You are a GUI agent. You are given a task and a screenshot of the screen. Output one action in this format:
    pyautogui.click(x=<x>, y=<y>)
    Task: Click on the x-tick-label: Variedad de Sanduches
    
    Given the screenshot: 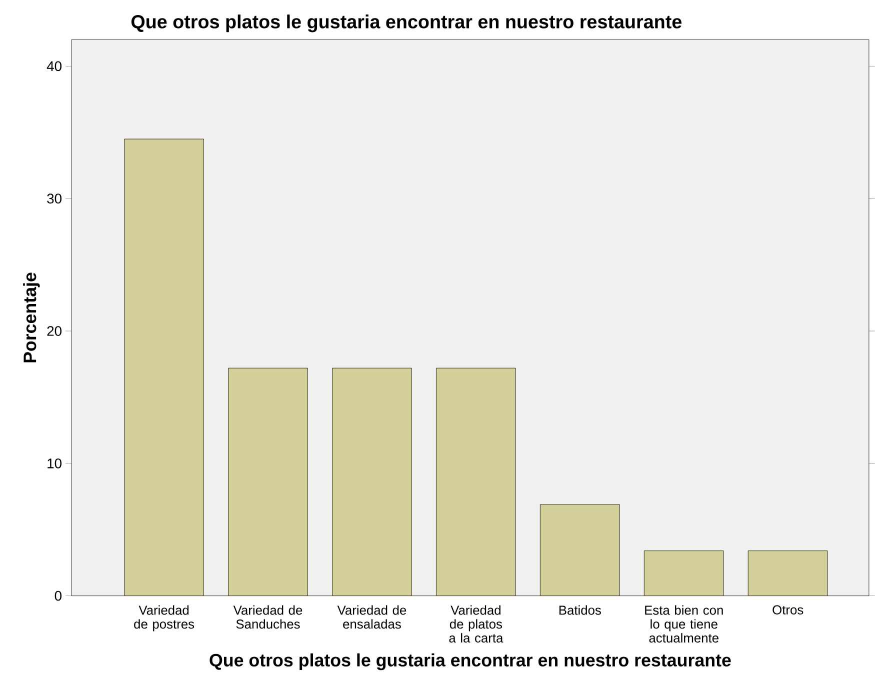 What is the action you would take?
    pyautogui.click(x=267, y=617)
    